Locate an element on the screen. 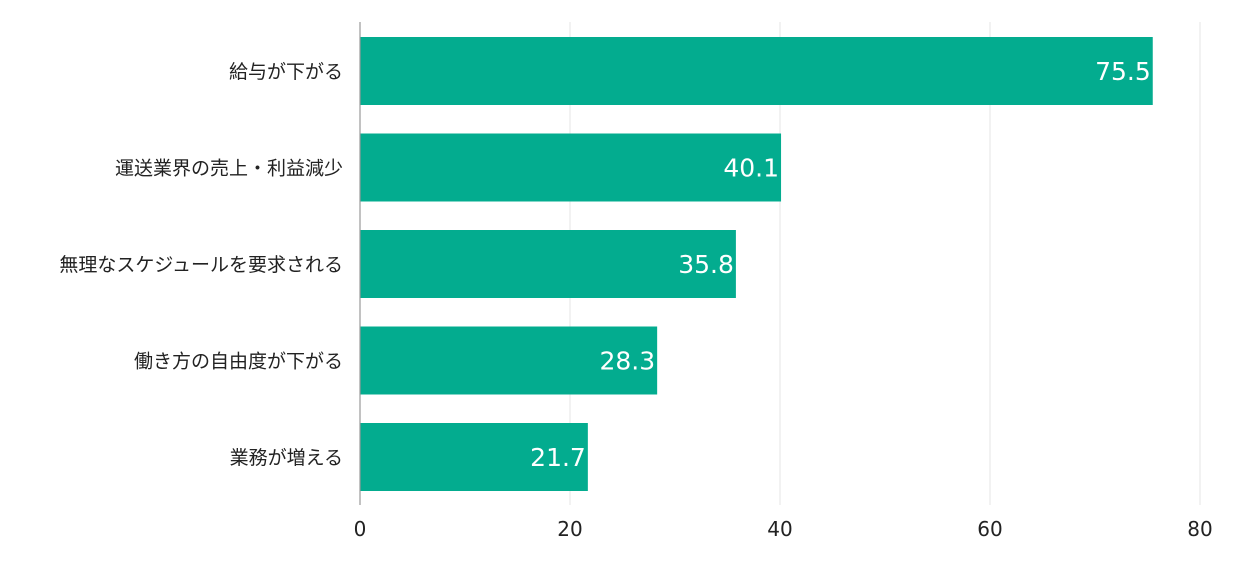 This screenshot has width=1240, height=561. category-label-0: 給与が下がる is located at coordinates (286, 72).